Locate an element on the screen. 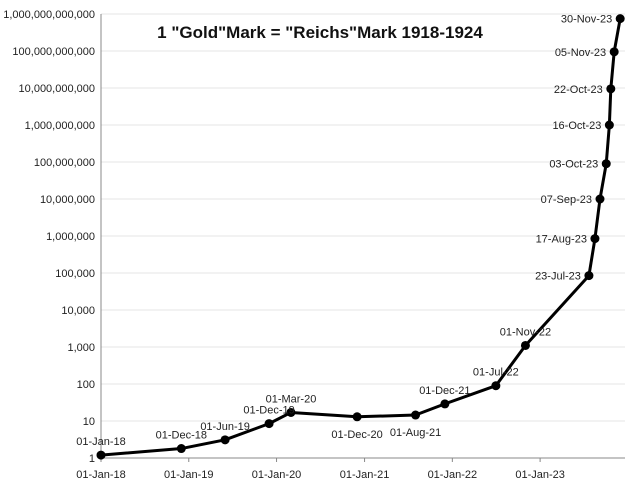  data-point-label: 01-Aug-21 is located at coordinates (415, 433).